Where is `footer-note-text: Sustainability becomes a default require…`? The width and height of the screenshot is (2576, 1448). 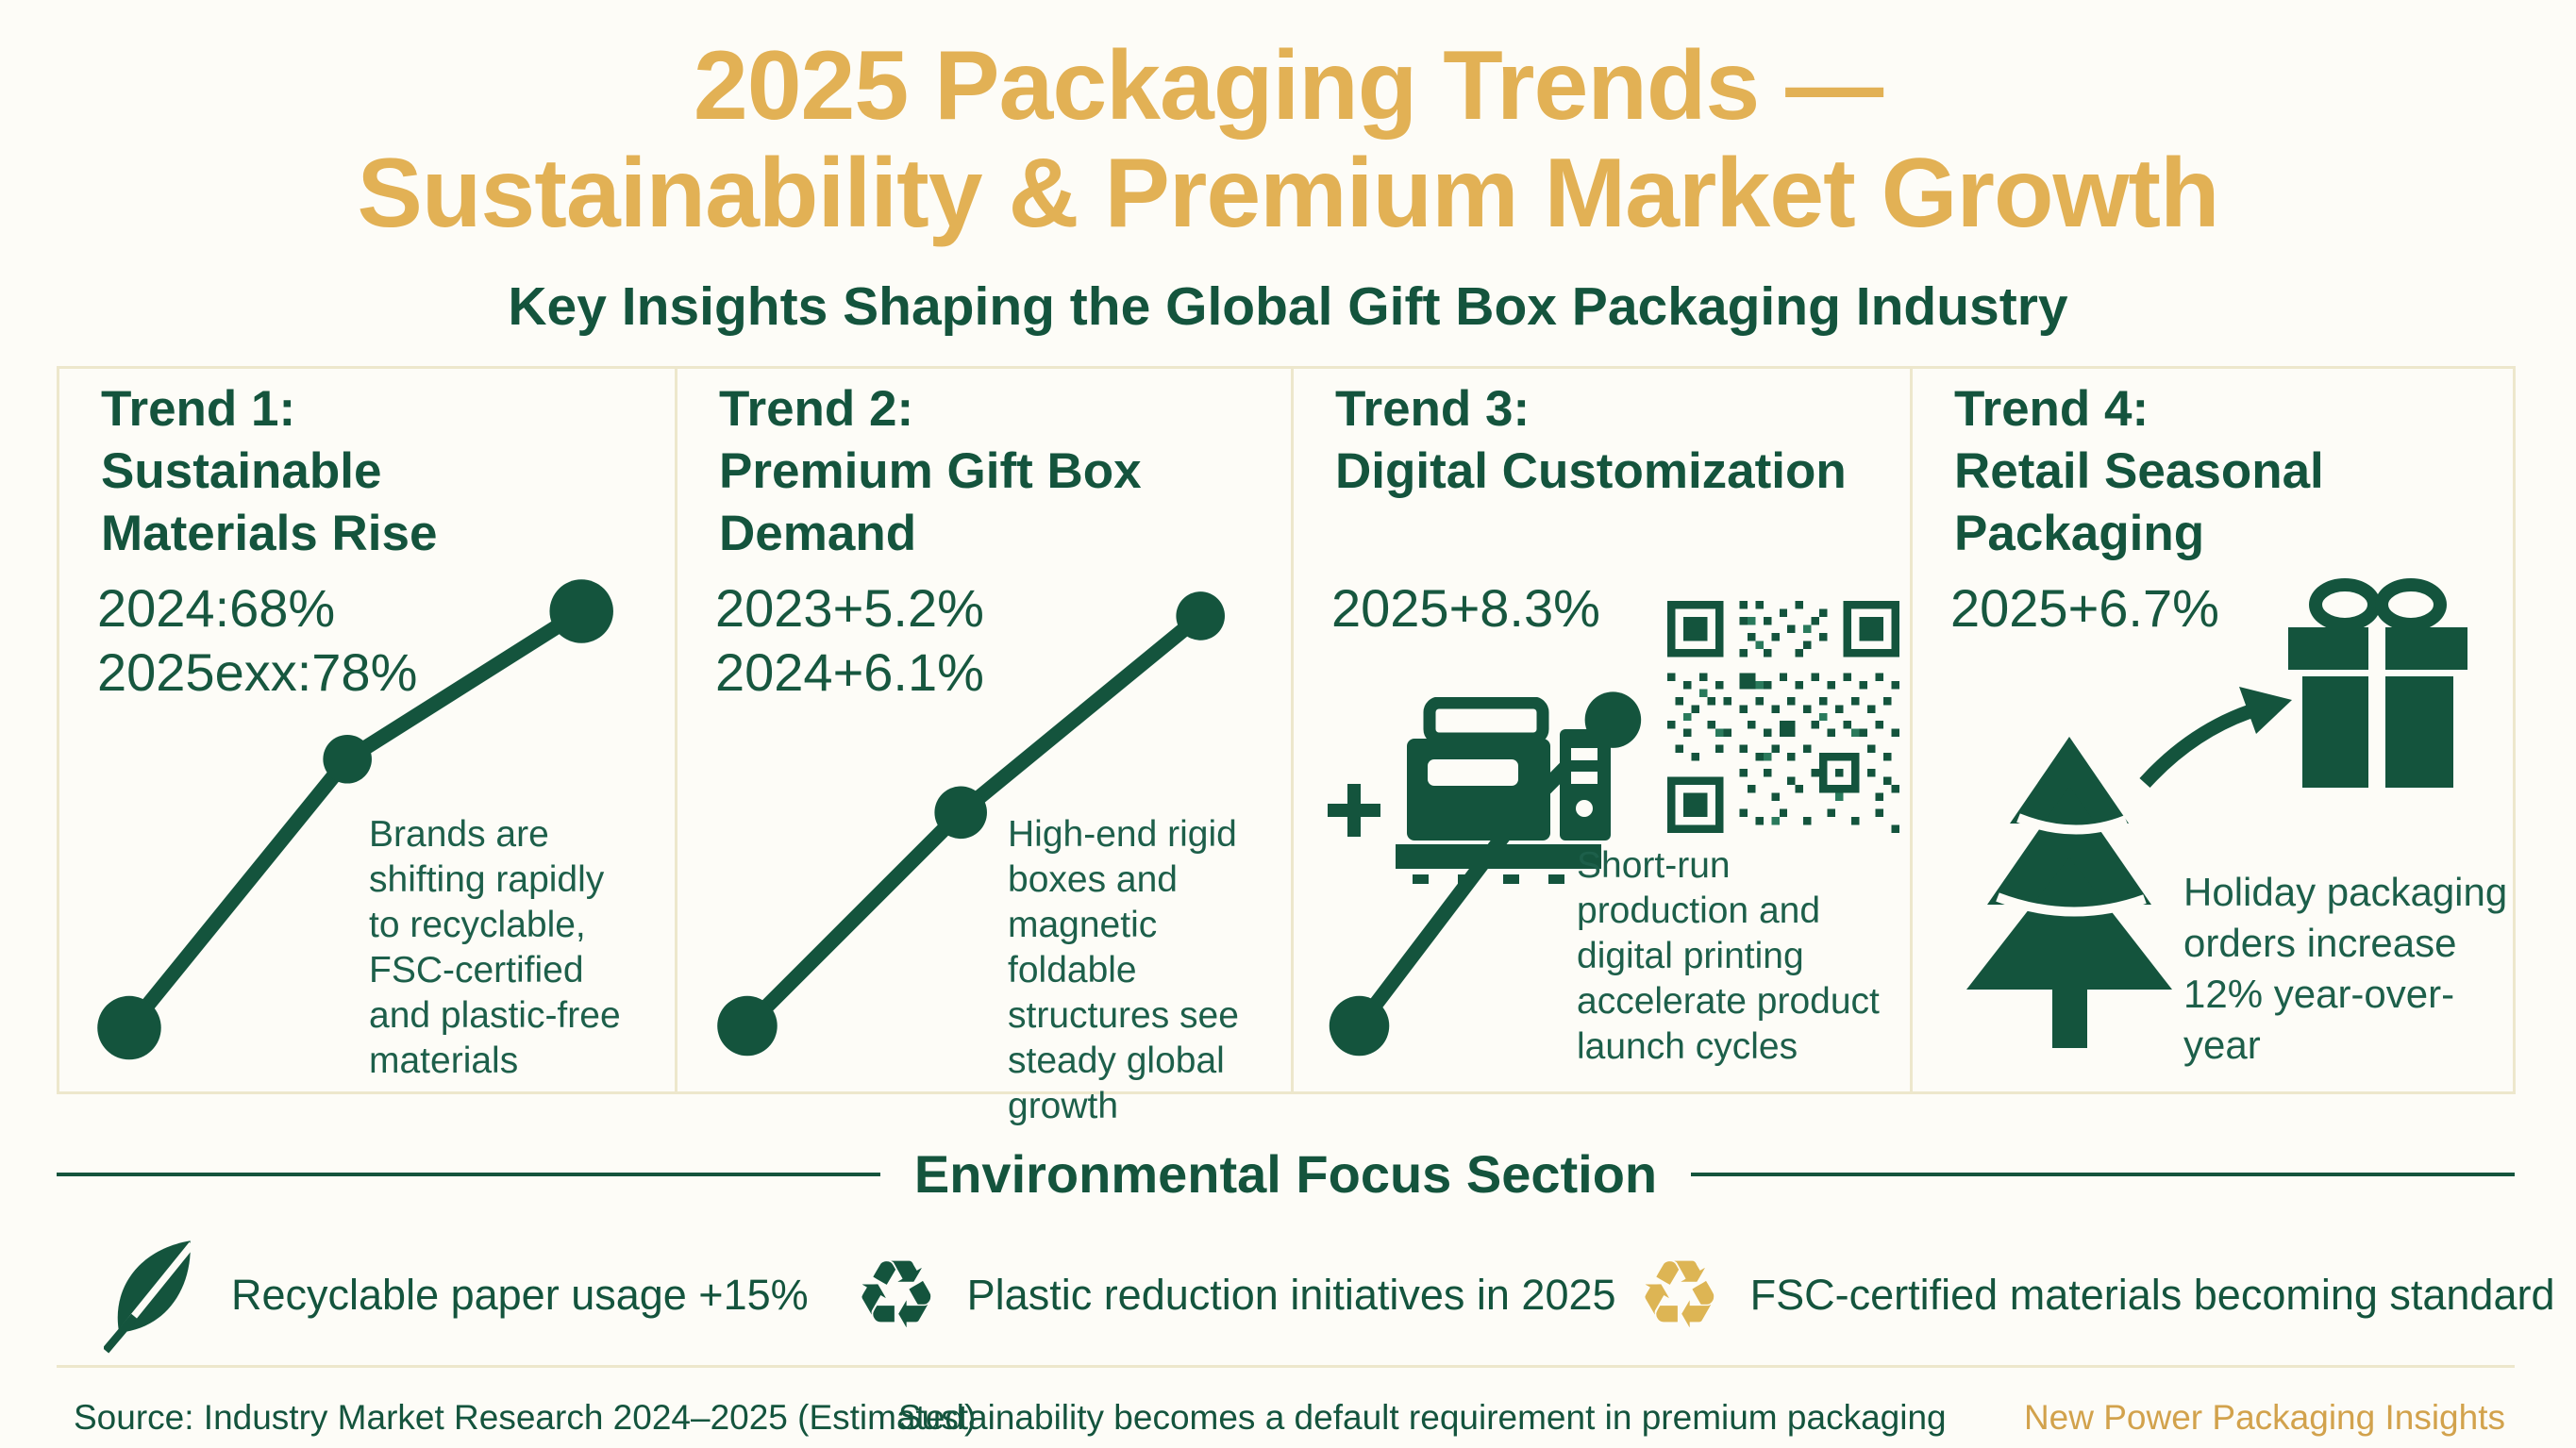
footer-note-text: Sustainability becomes a default require… is located at coordinates (1422, 1418).